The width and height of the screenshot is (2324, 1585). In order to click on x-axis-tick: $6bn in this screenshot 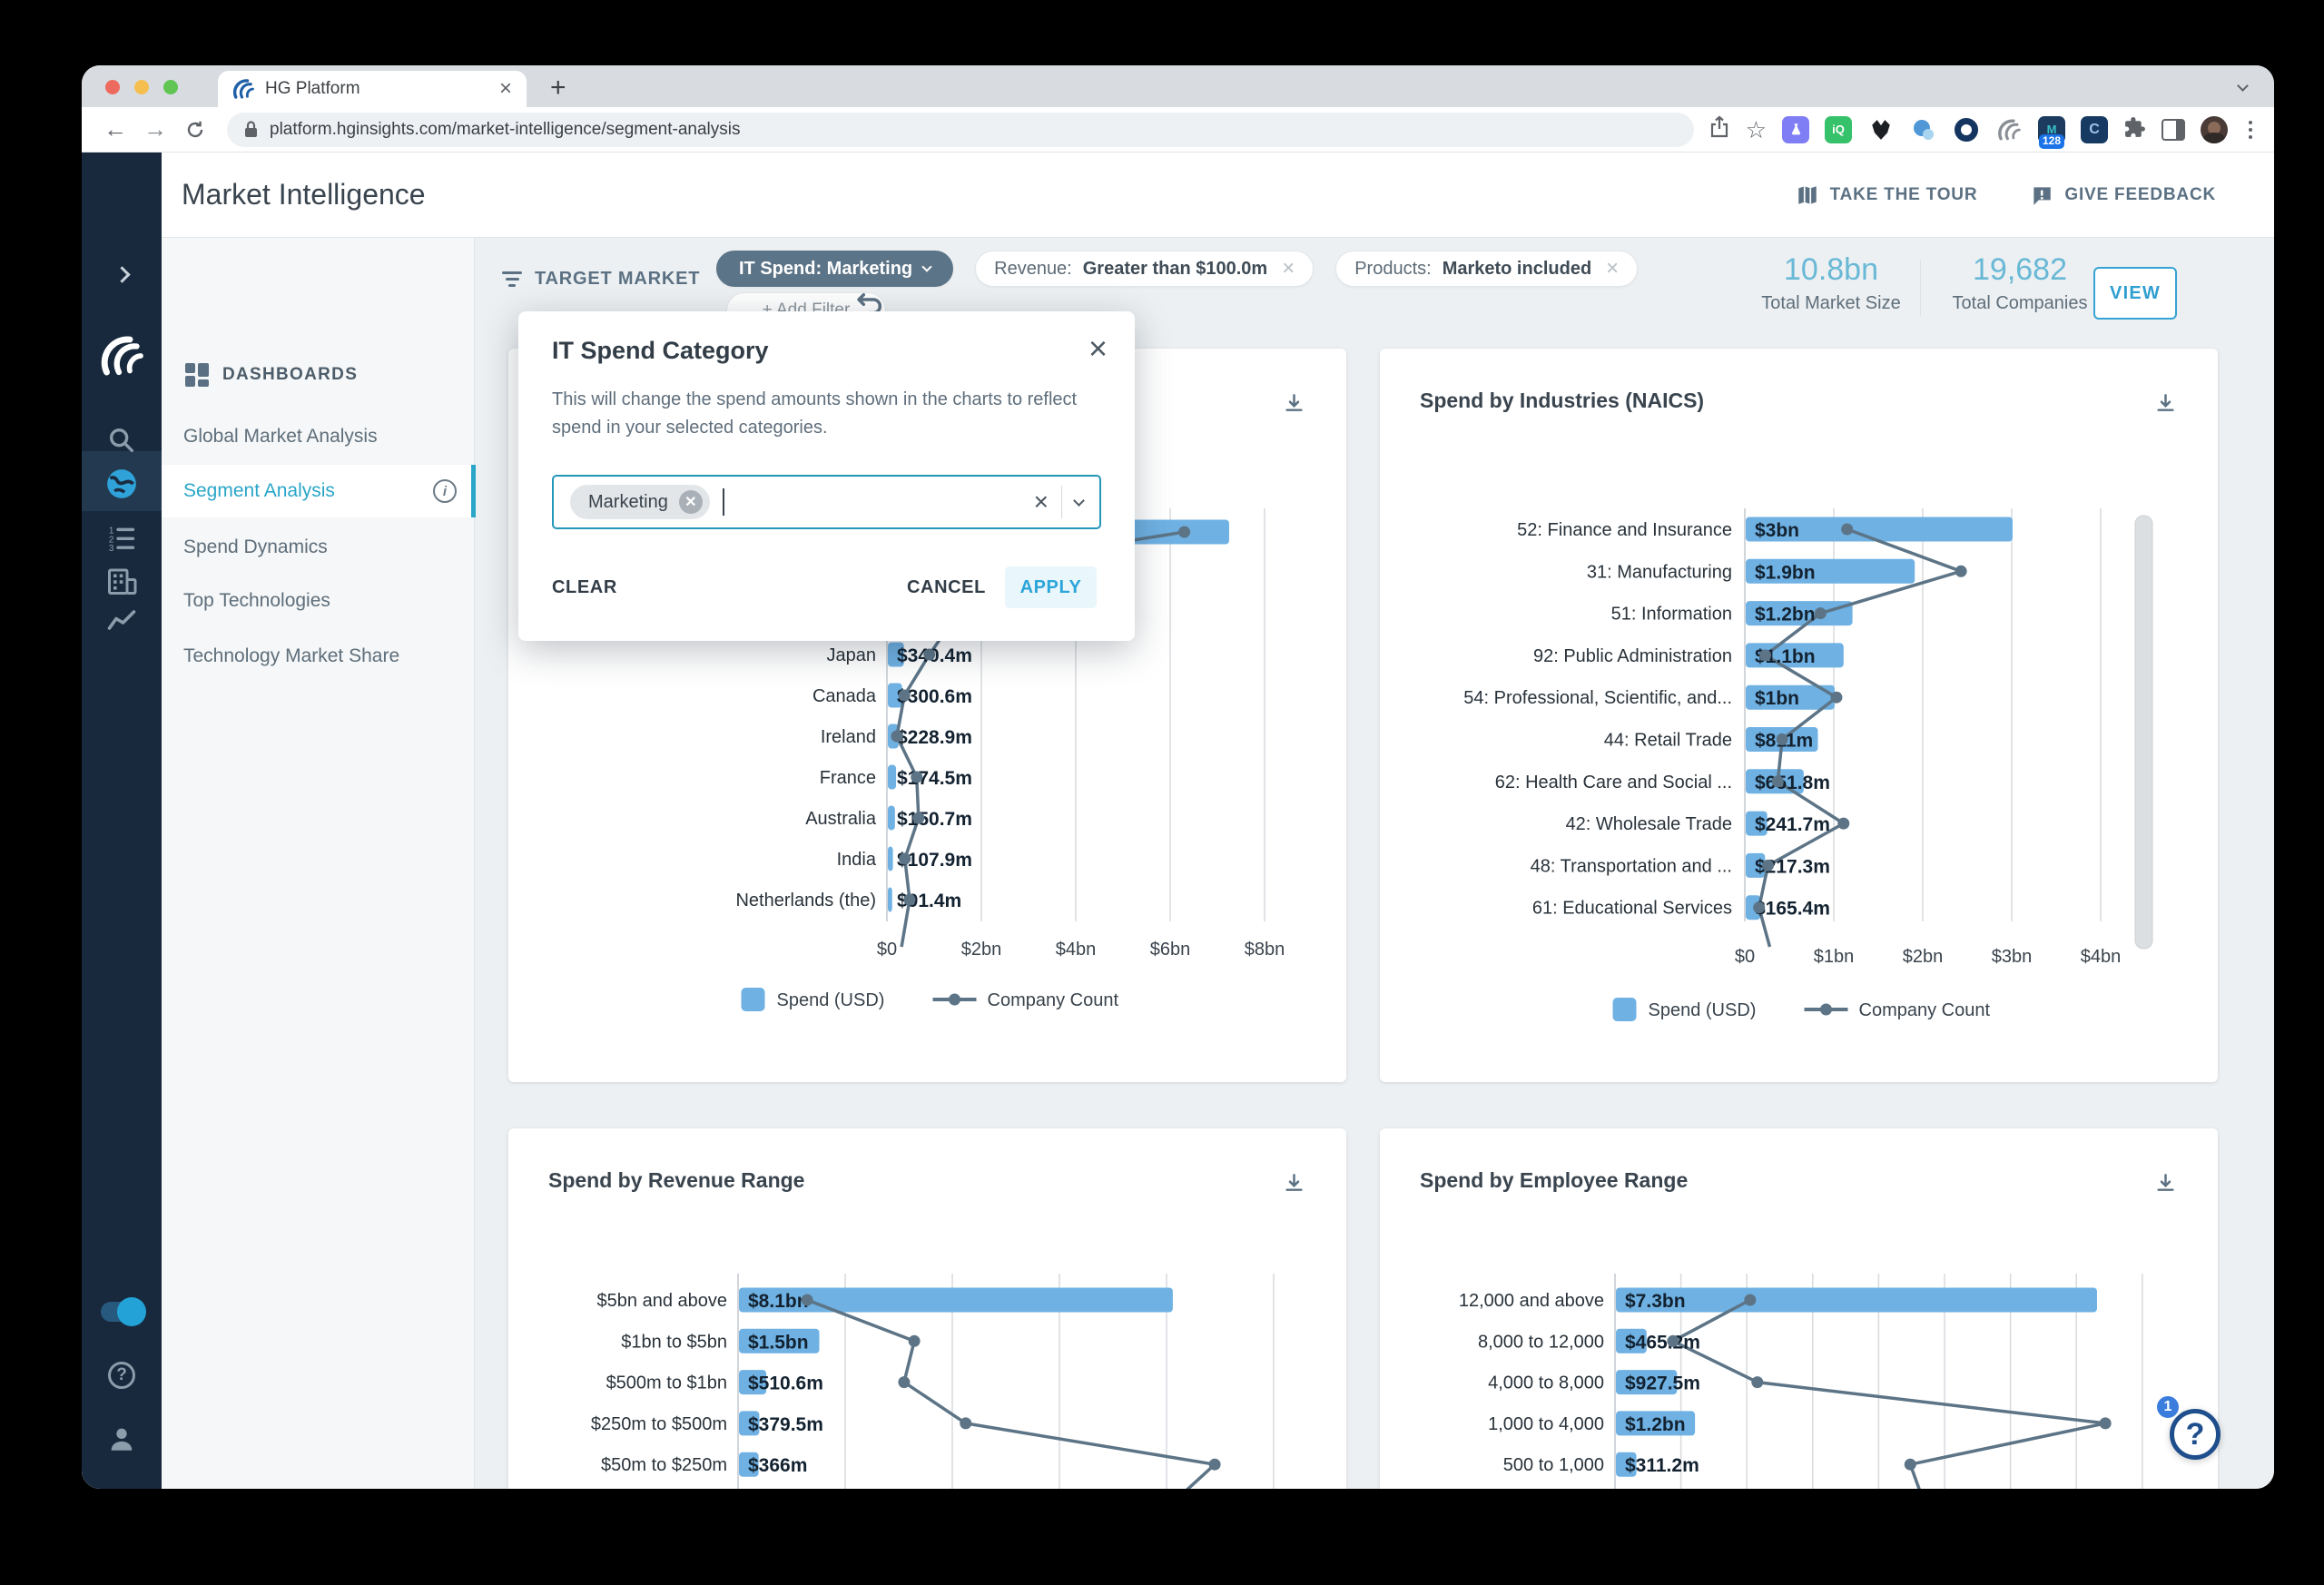, I will do `click(1170, 950)`.